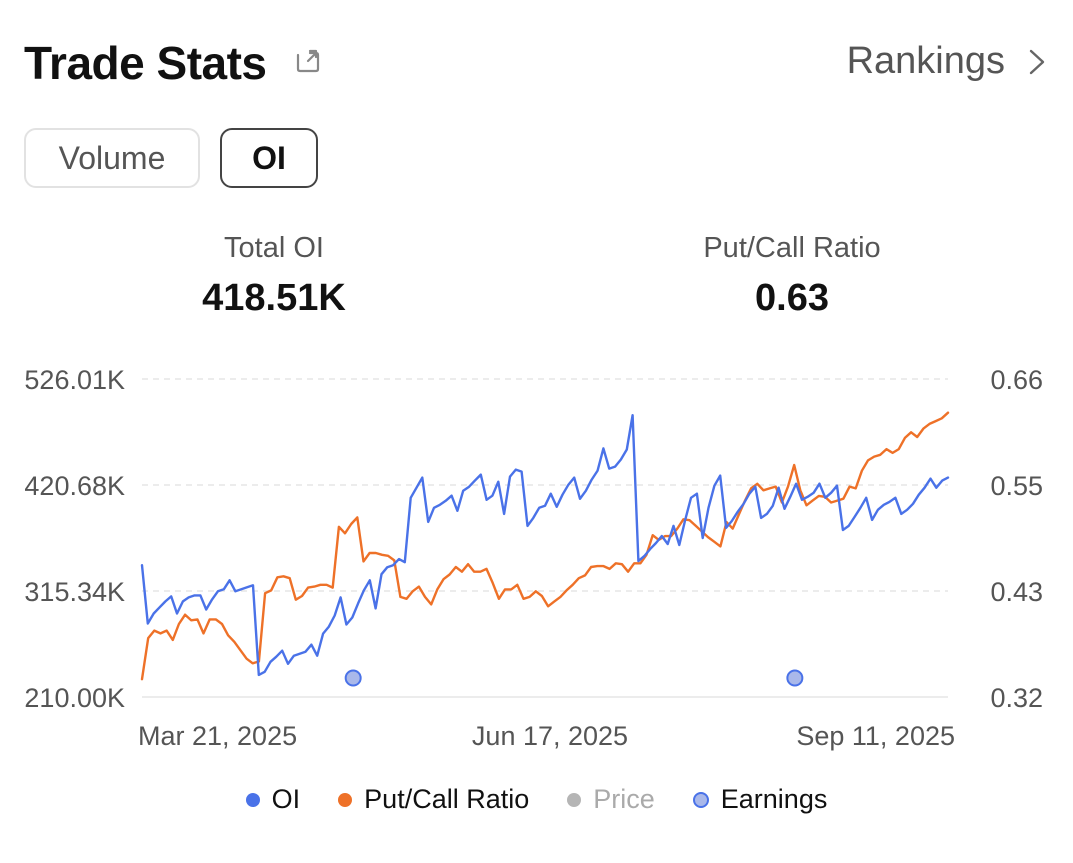 This screenshot has width=1073, height=863. What do you see at coordinates (536, 62) in the screenshot?
I see `header: Trade Stats Rankings` at bounding box center [536, 62].